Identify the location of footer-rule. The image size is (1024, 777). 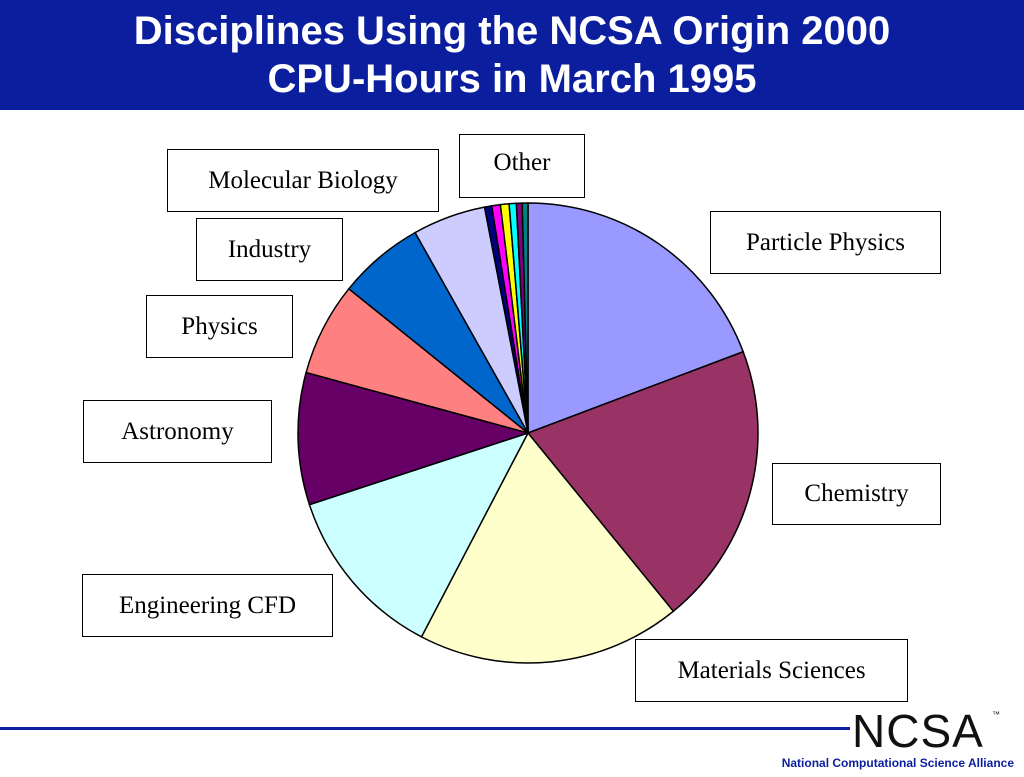
(425, 728).